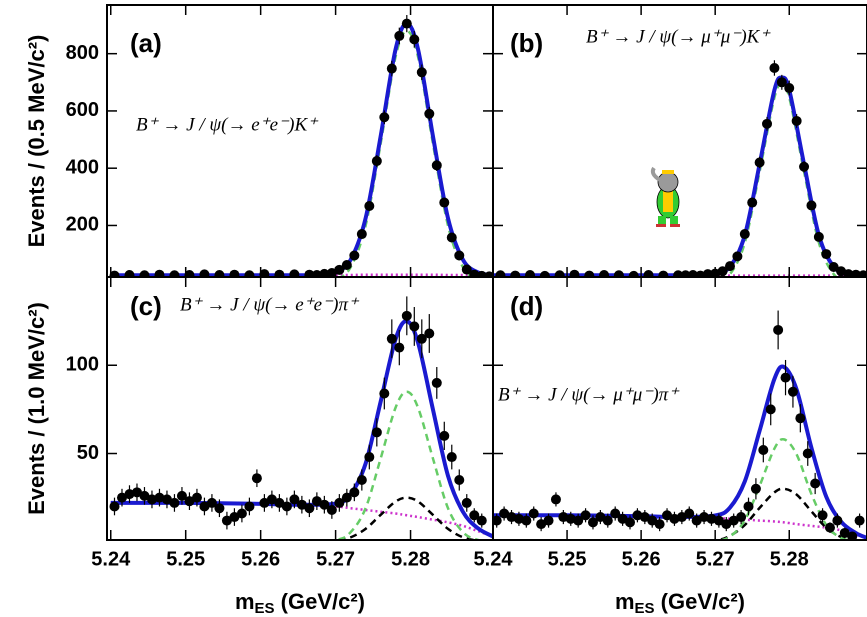 Image resolution: width=867 pixels, height=617 pixels. Describe the element at coordinates (567, 559) in the screenshot. I see `x-tick-label: 5.25` at that location.